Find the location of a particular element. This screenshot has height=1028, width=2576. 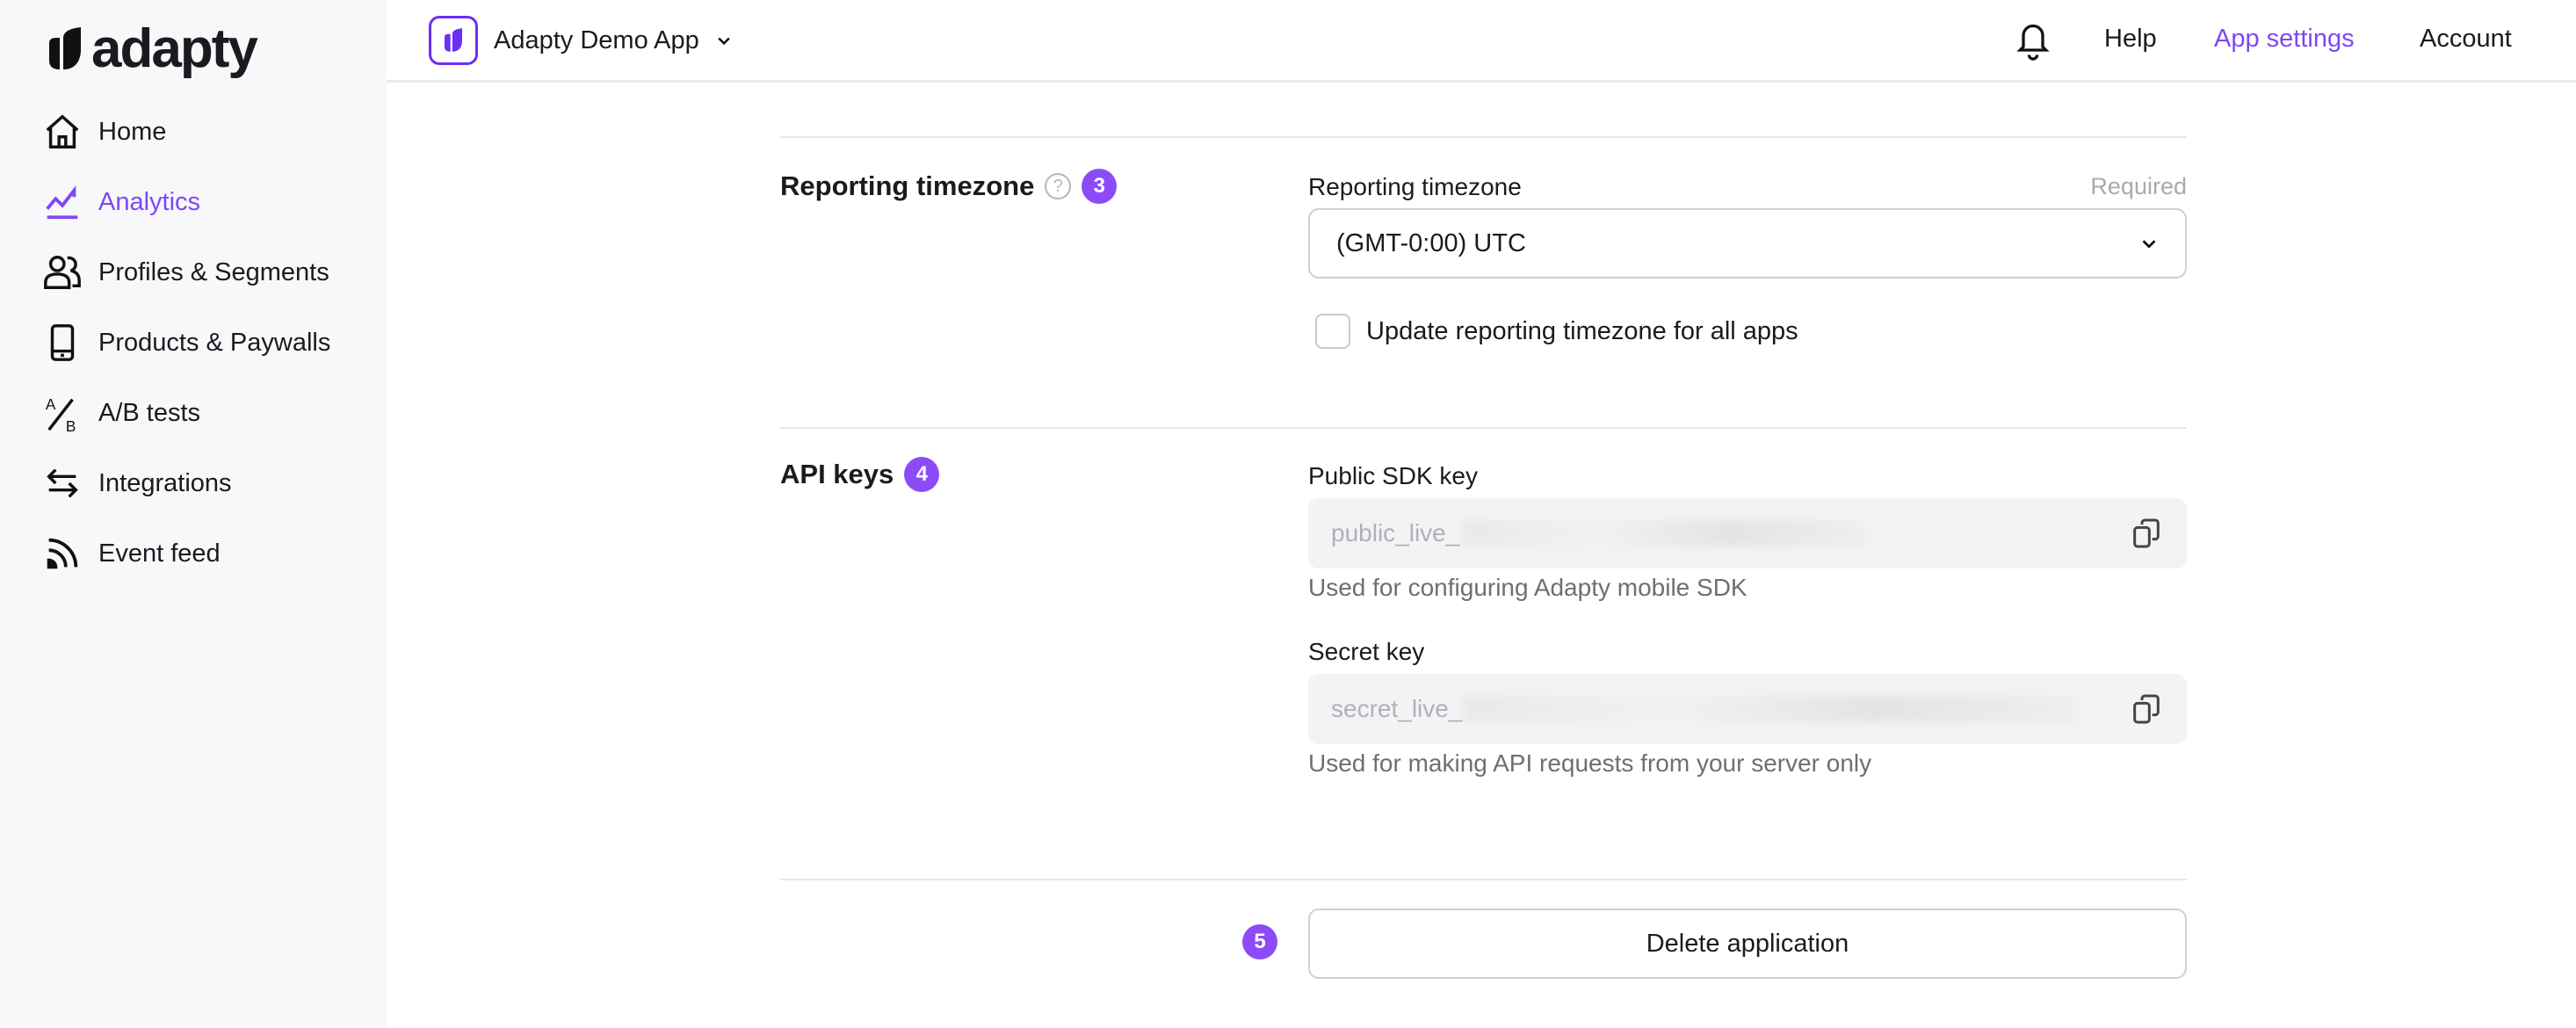

rss-icon is located at coordinates (62, 553).